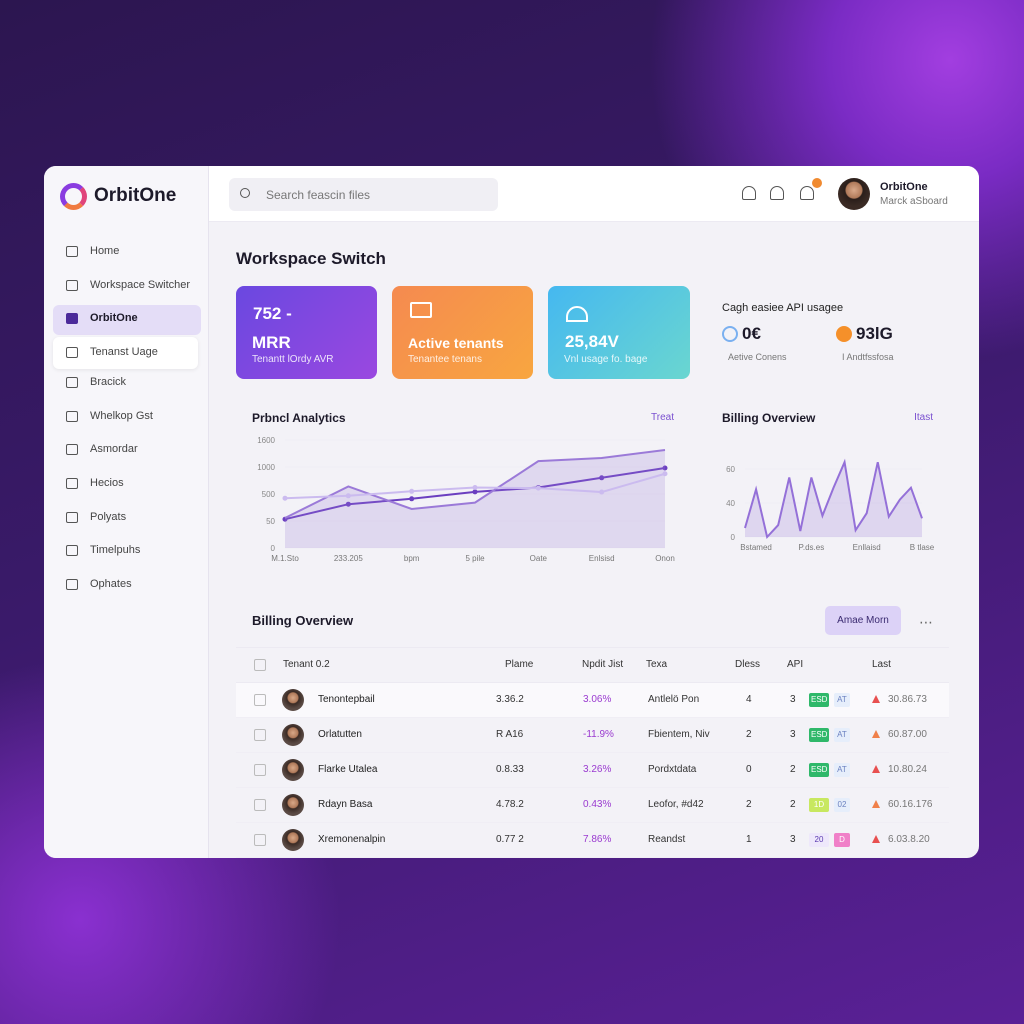  I want to click on badge: 02, so click(842, 805).